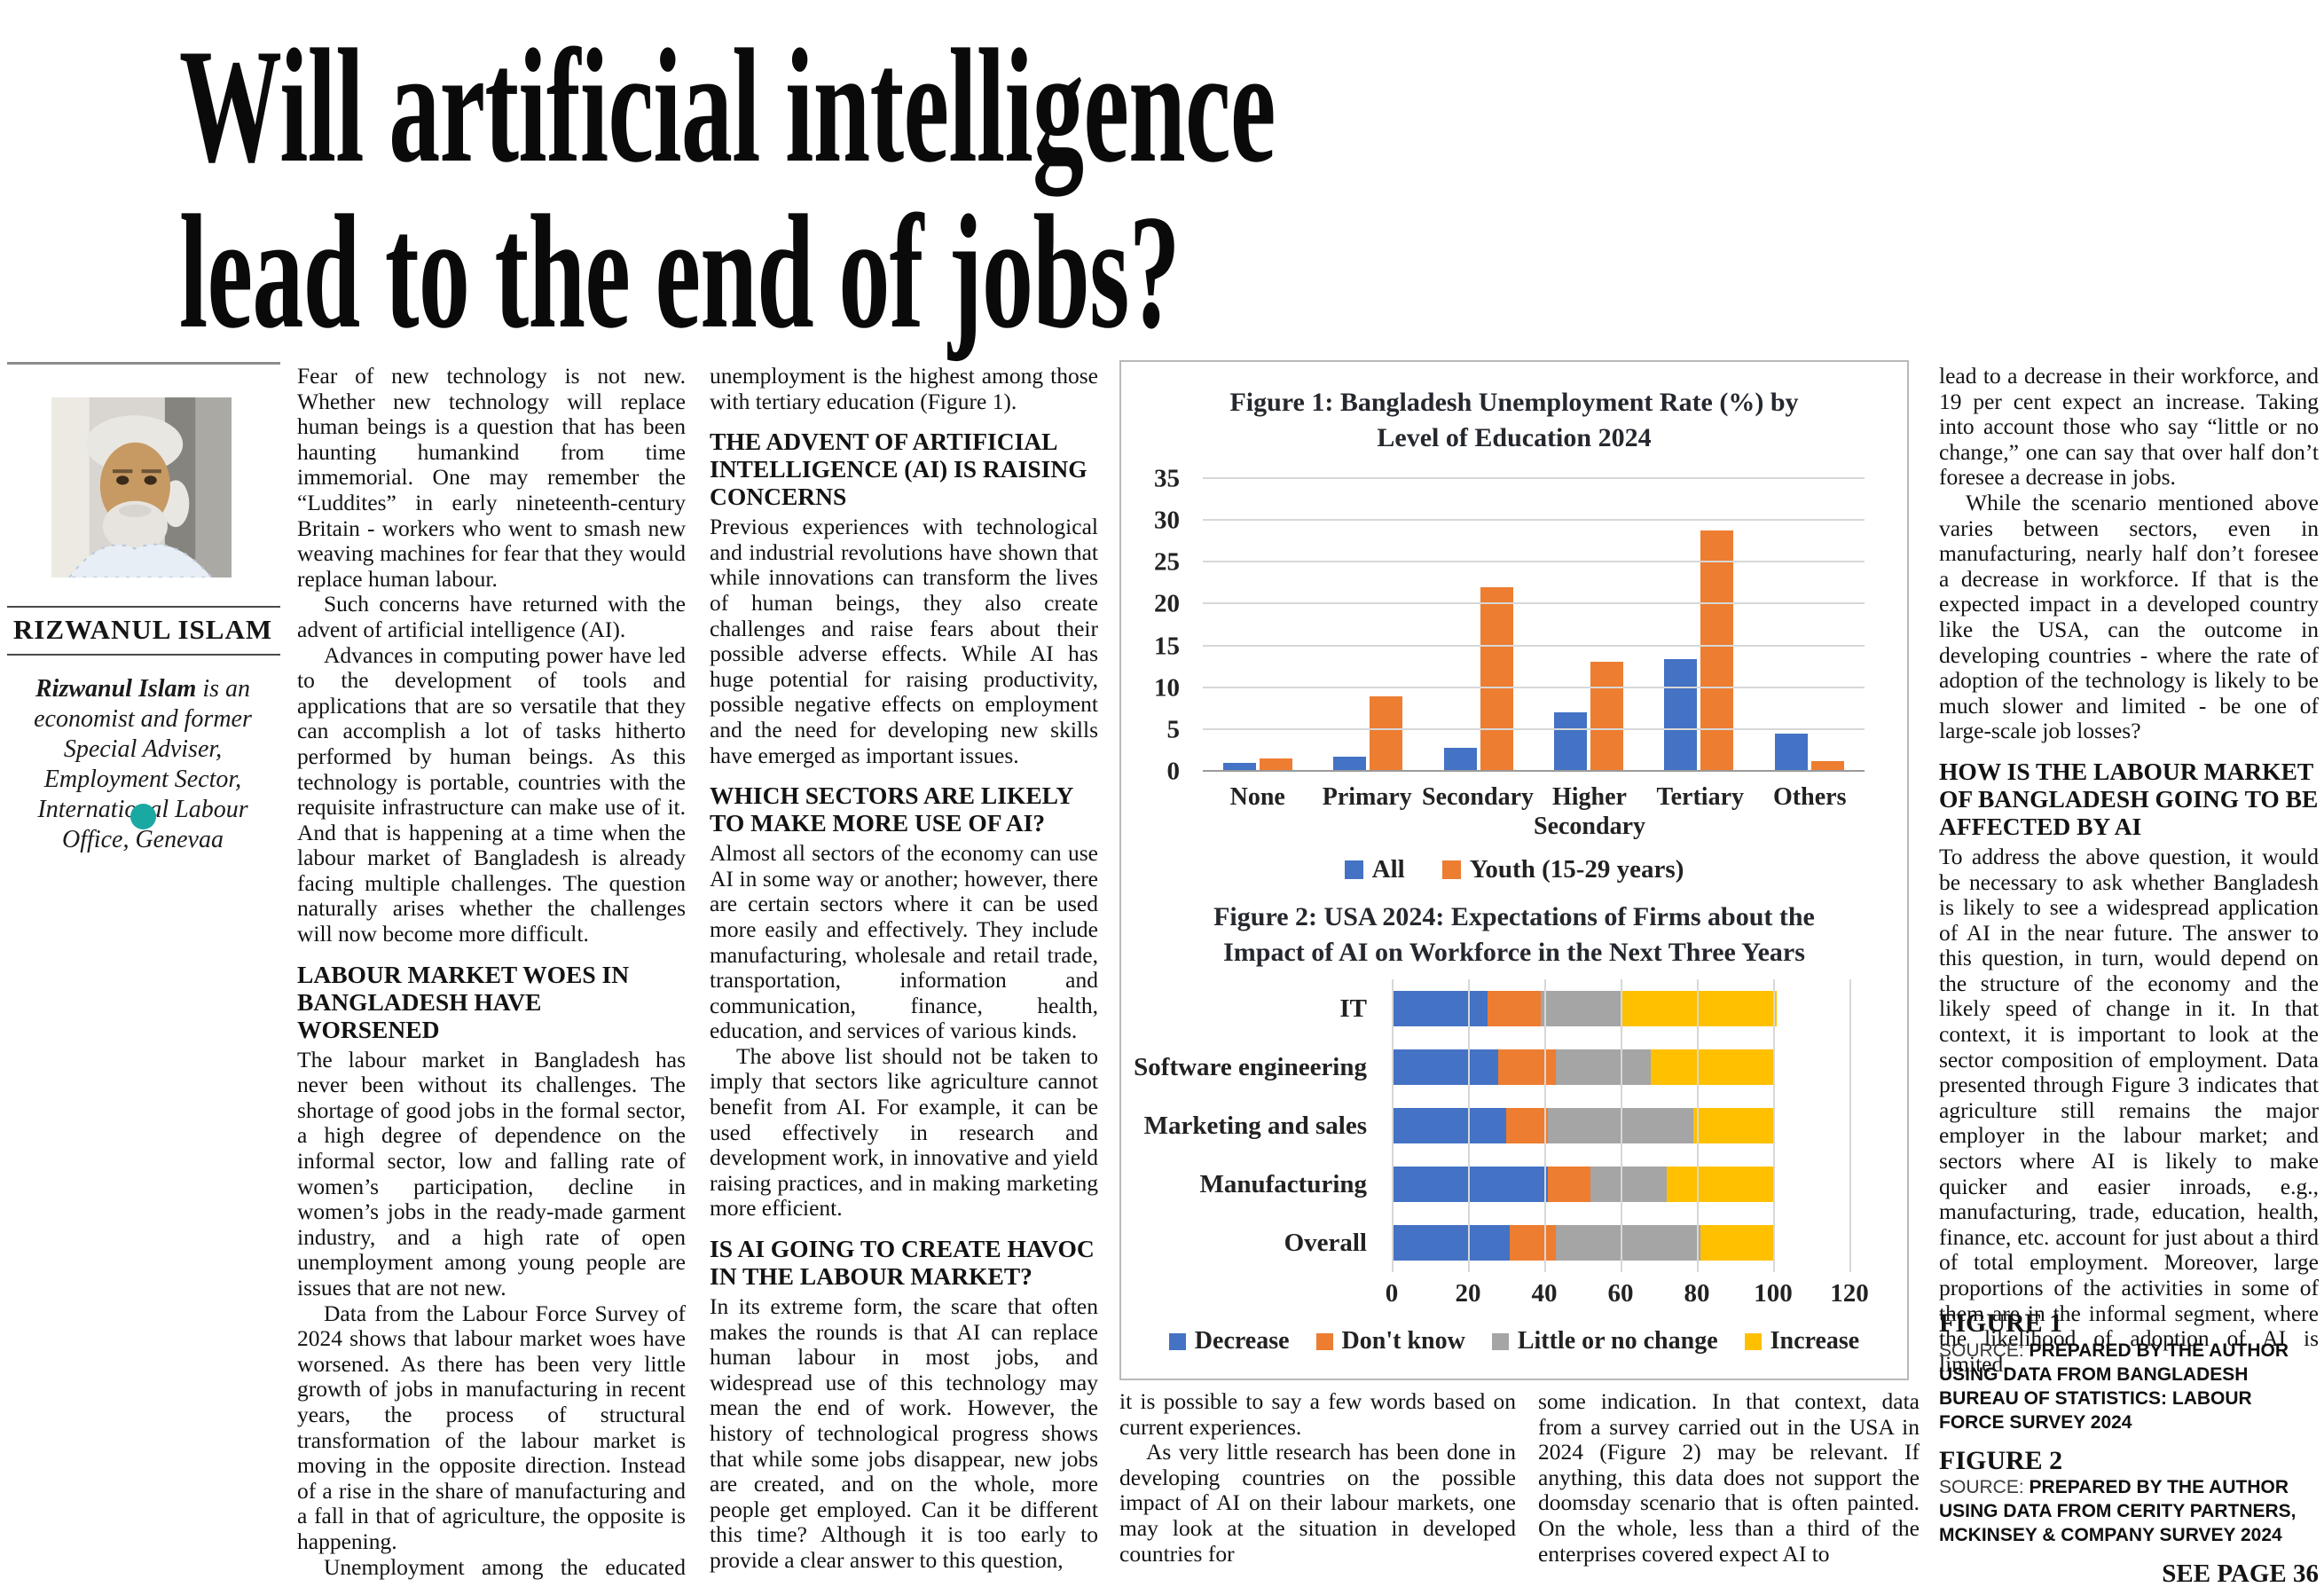  I want to click on fig2-x-tick: 40, so click(1544, 1293).